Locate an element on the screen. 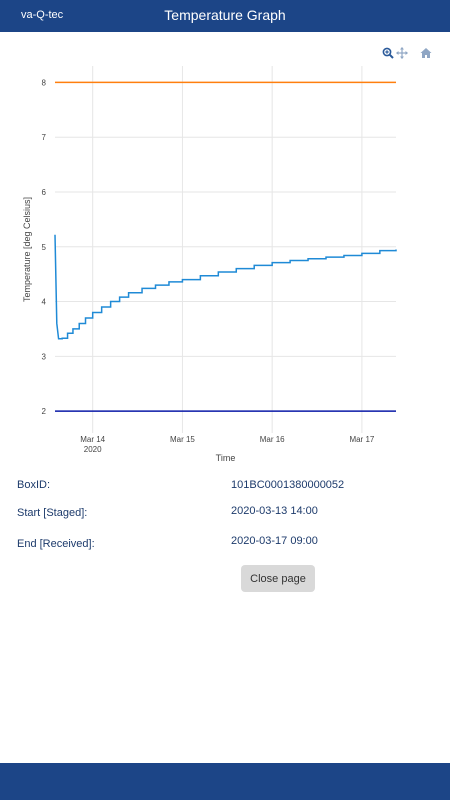  x-axis-label: Time is located at coordinates (226, 458).